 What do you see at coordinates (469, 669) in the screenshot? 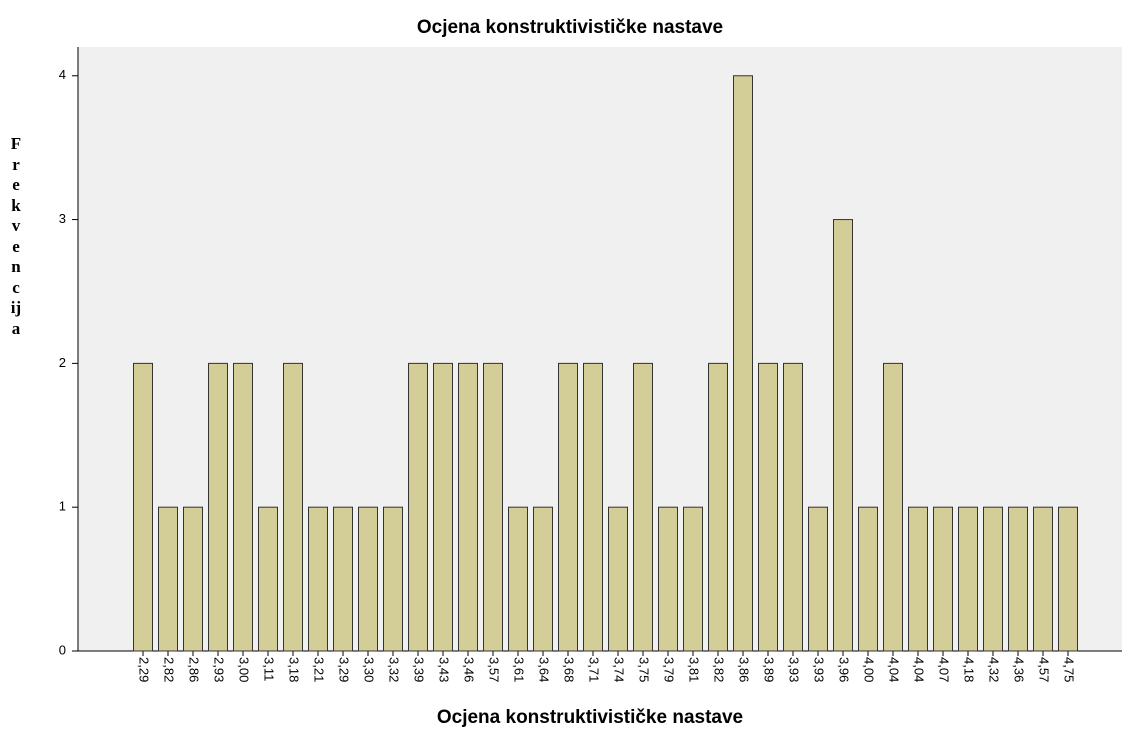
I see `x-tick-label: 3,46` at bounding box center [469, 669].